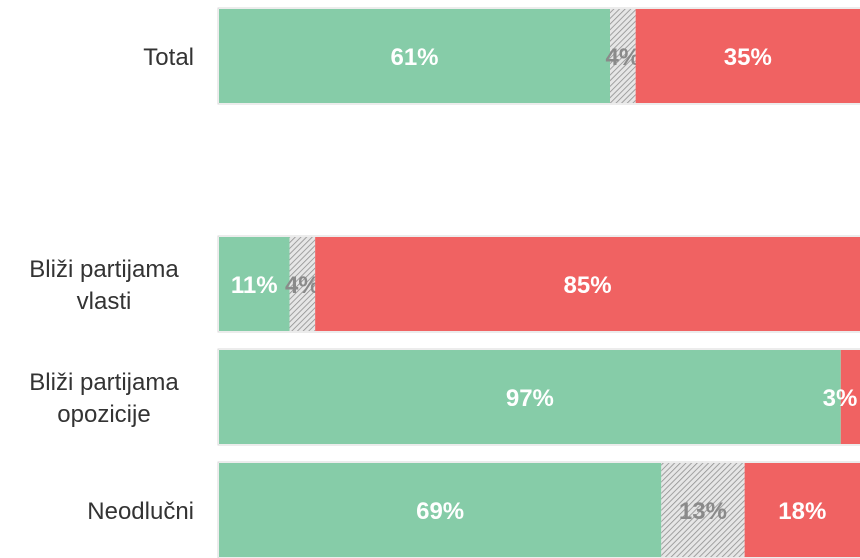 The height and width of the screenshot is (558, 860). What do you see at coordinates (104, 285) in the screenshot?
I see `category-label: Bliži partijama vlasti` at bounding box center [104, 285].